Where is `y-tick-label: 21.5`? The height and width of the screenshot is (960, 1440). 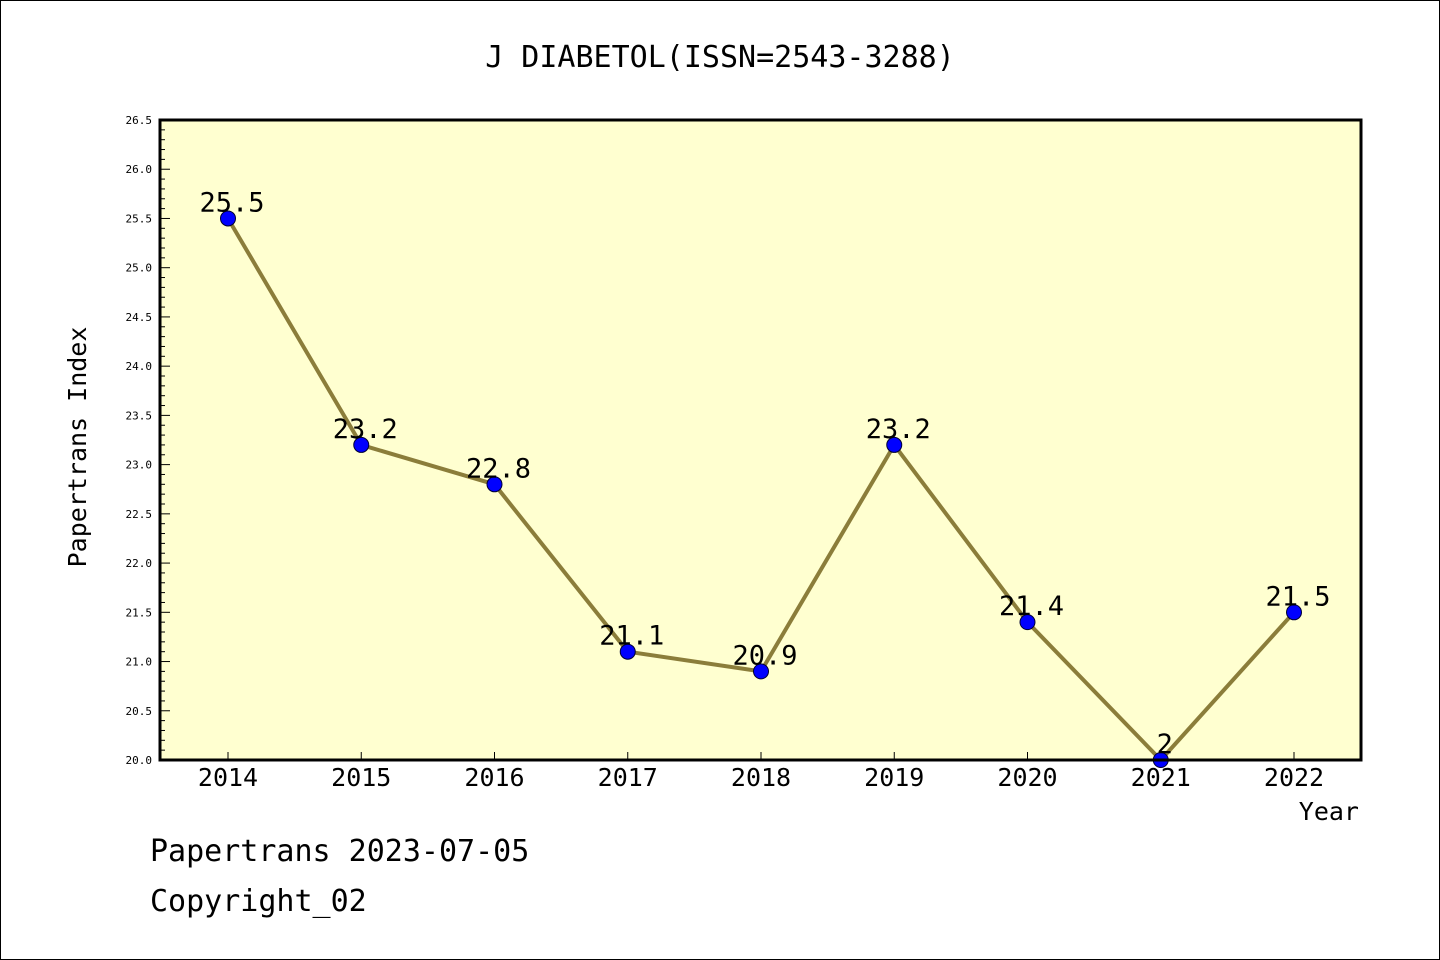
y-tick-label: 21.5 is located at coordinates (139, 612).